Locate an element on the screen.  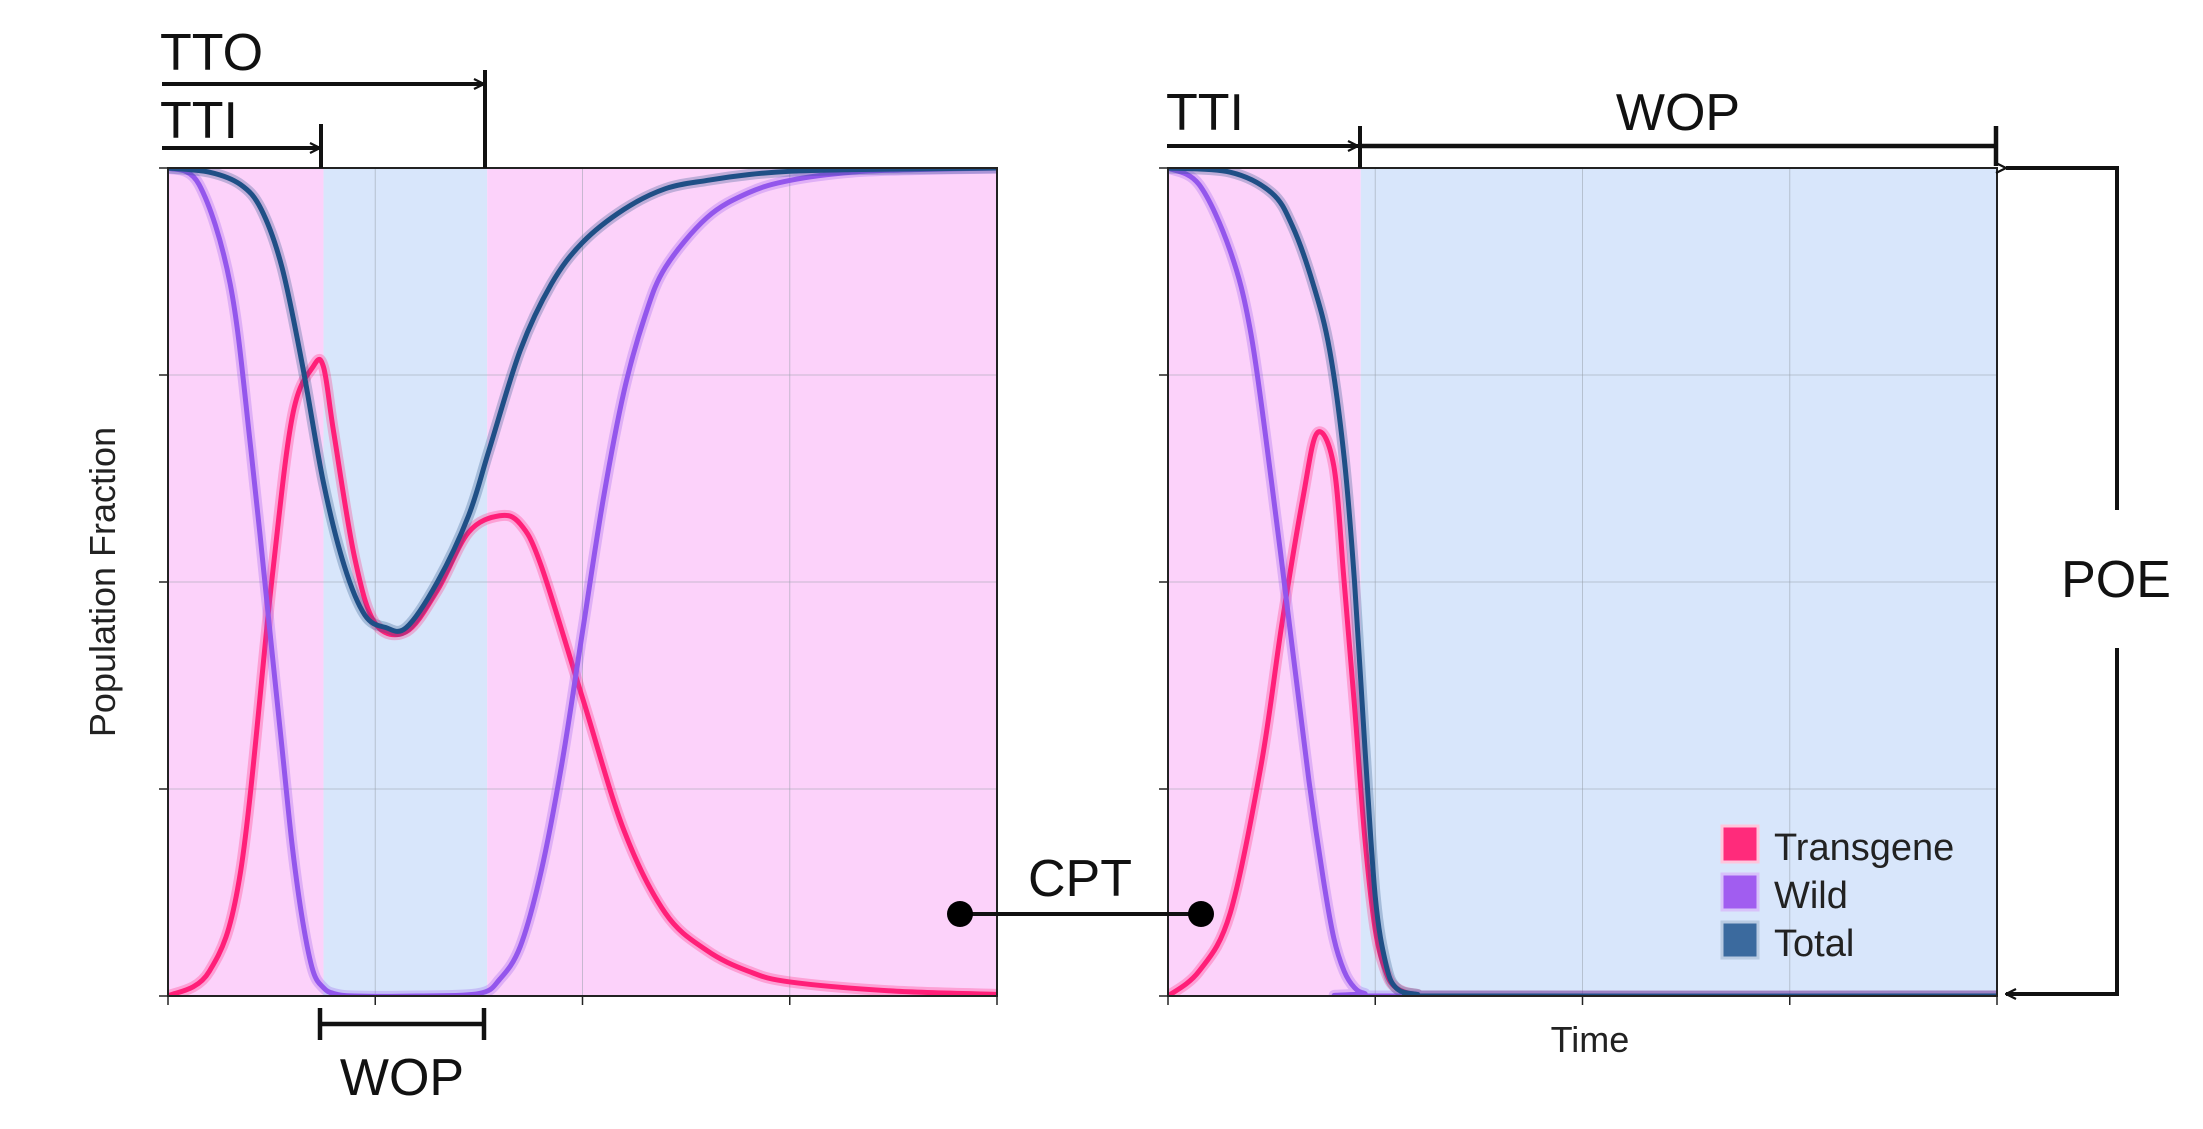
legend: Transgene Wild Total is located at coordinates (1837, 894).